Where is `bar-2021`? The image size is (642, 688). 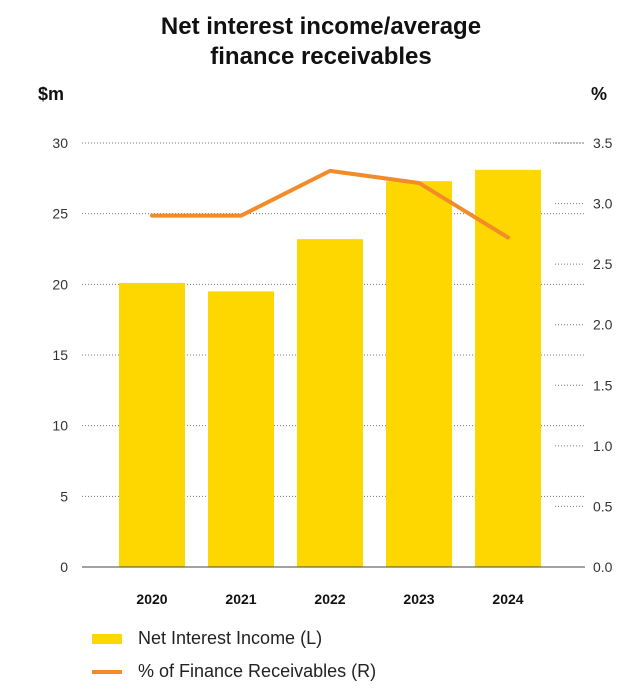 bar-2021 is located at coordinates (241, 429).